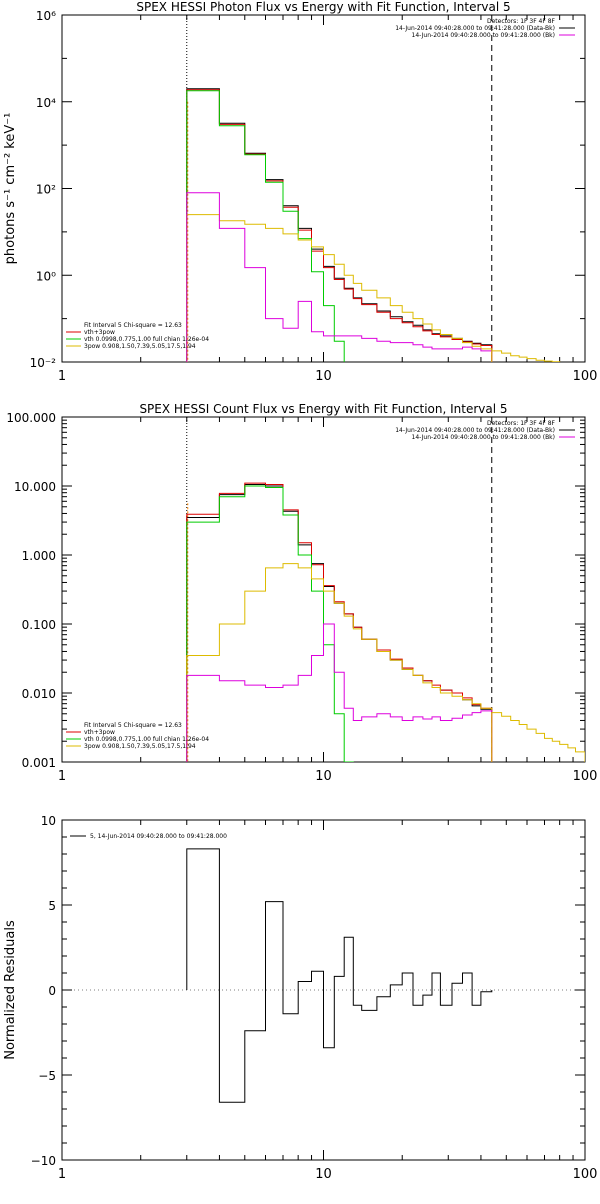 The image size is (600, 1204). Describe the element at coordinates (46, 16) in the screenshot. I see `y-tick-label: 10⁶` at that location.